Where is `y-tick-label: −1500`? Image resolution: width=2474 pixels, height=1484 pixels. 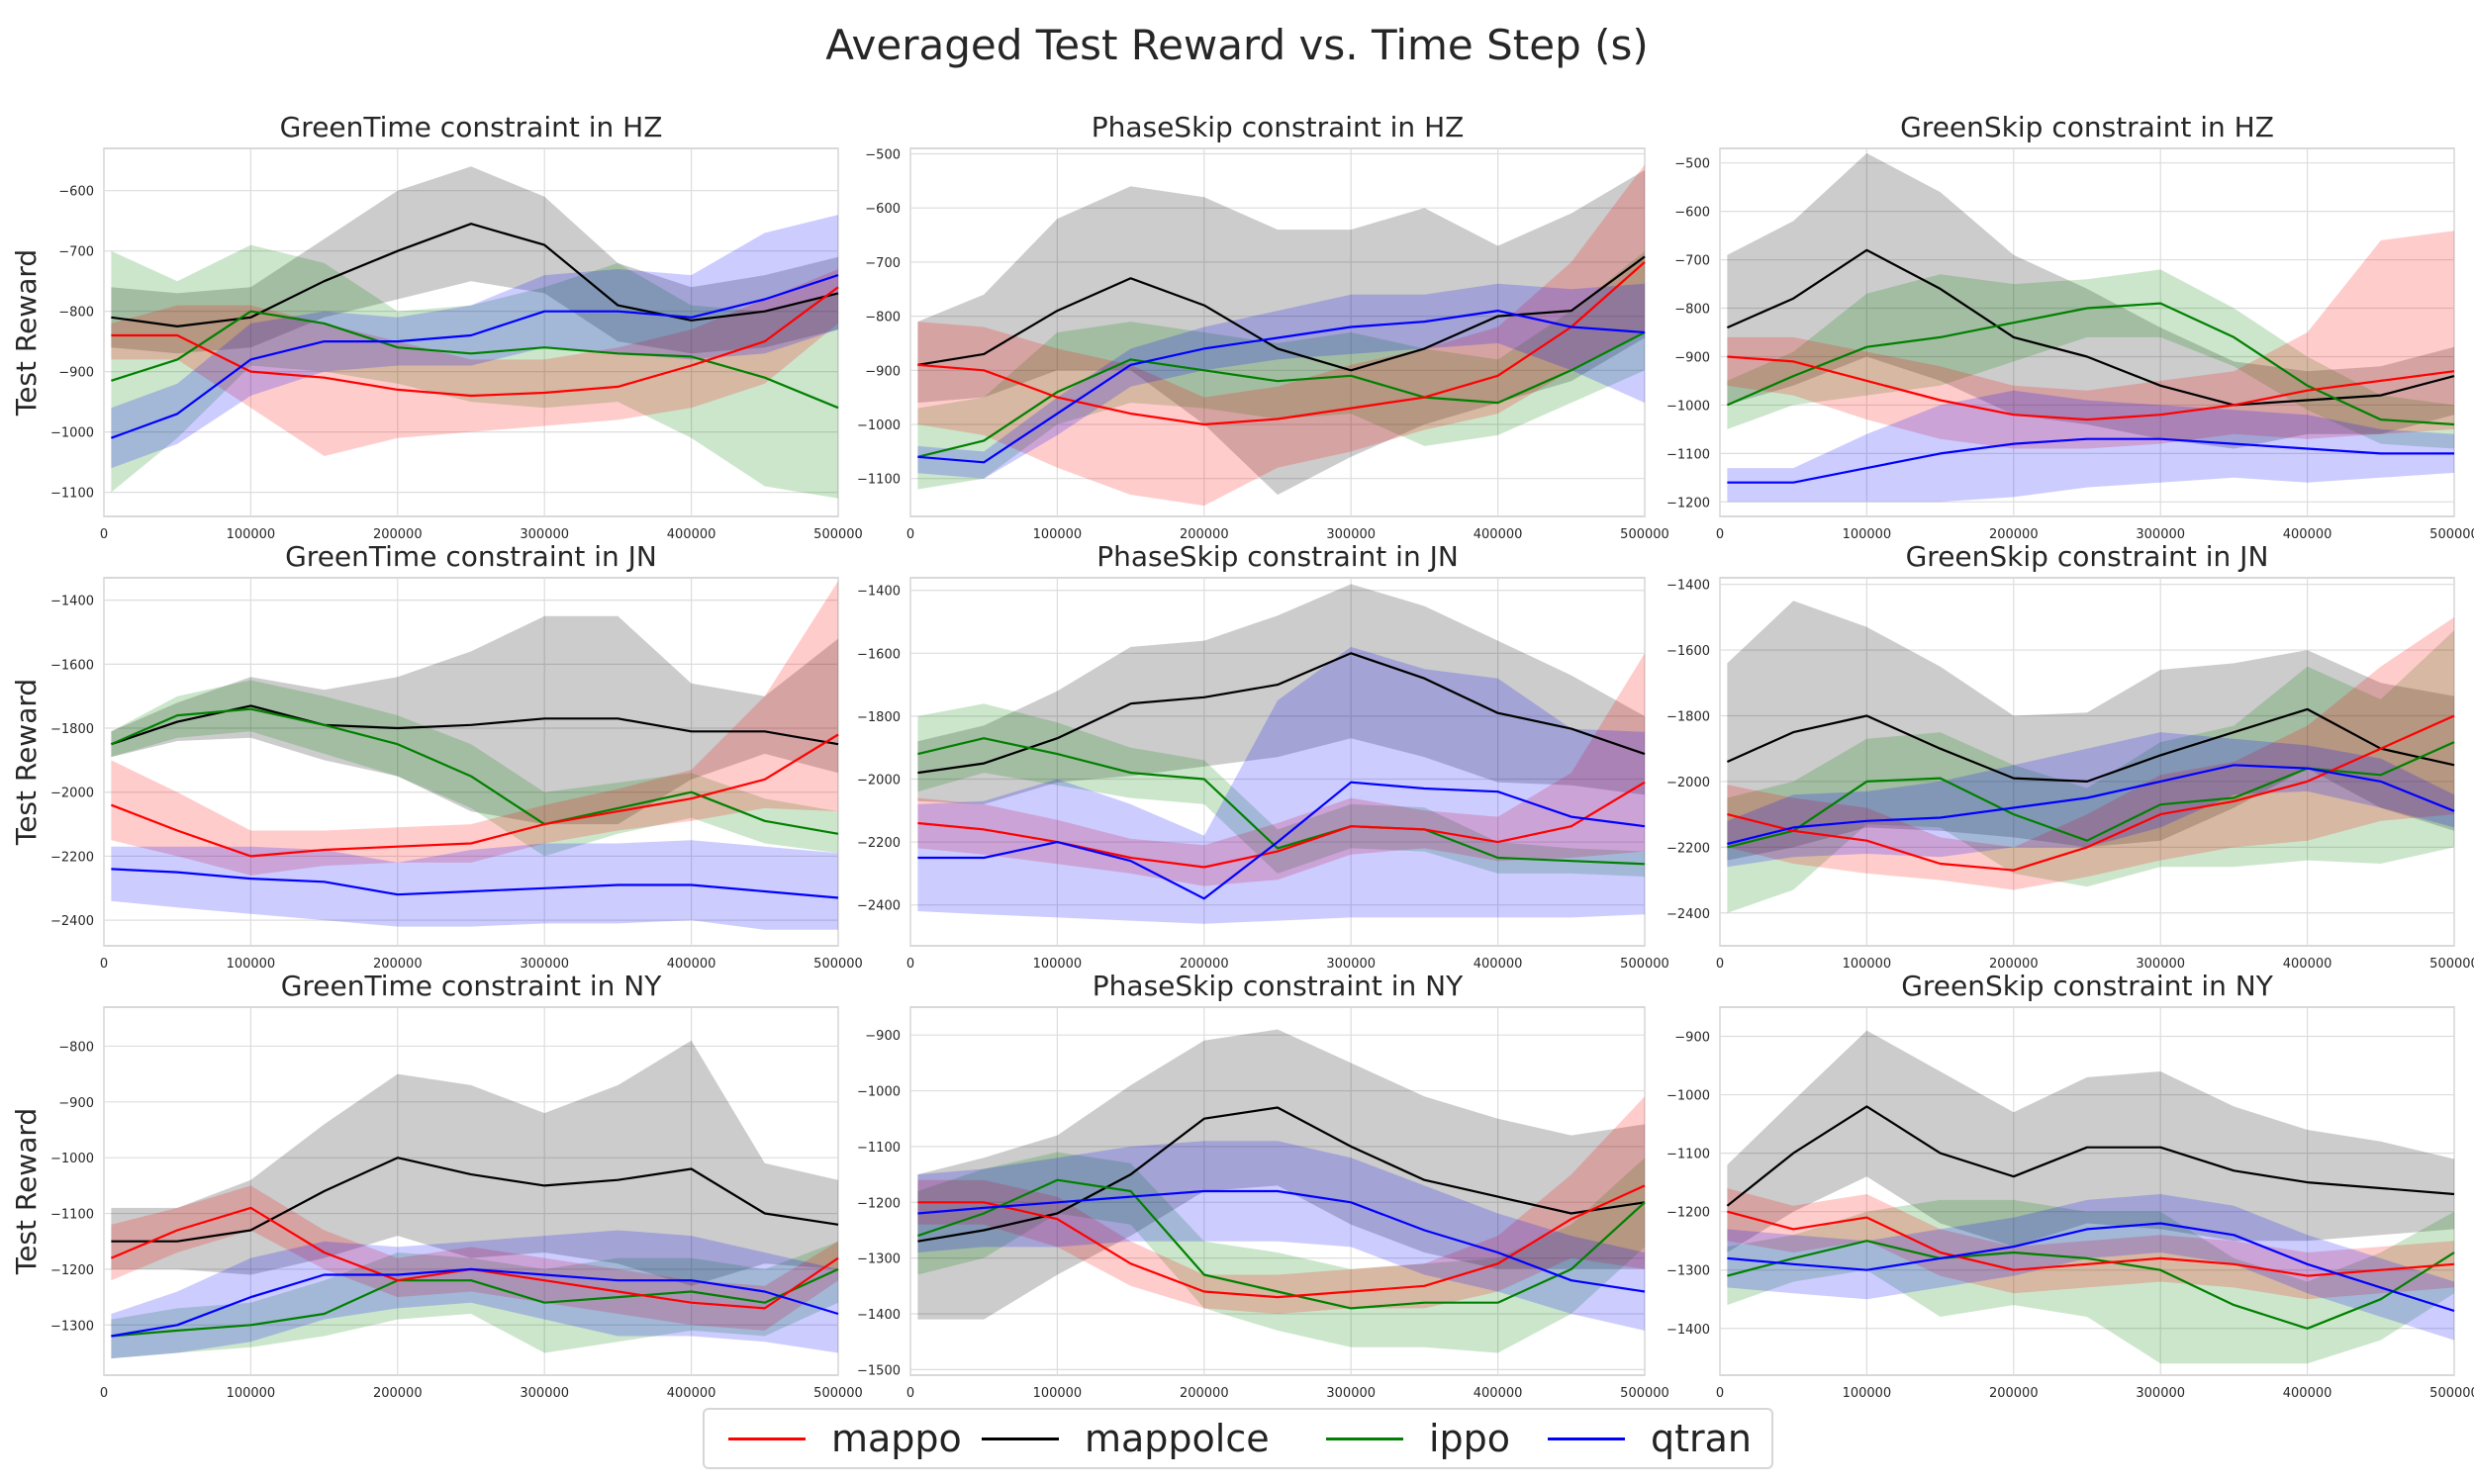 y-tick-label: −1500 is located at coordinates (879, 1370).